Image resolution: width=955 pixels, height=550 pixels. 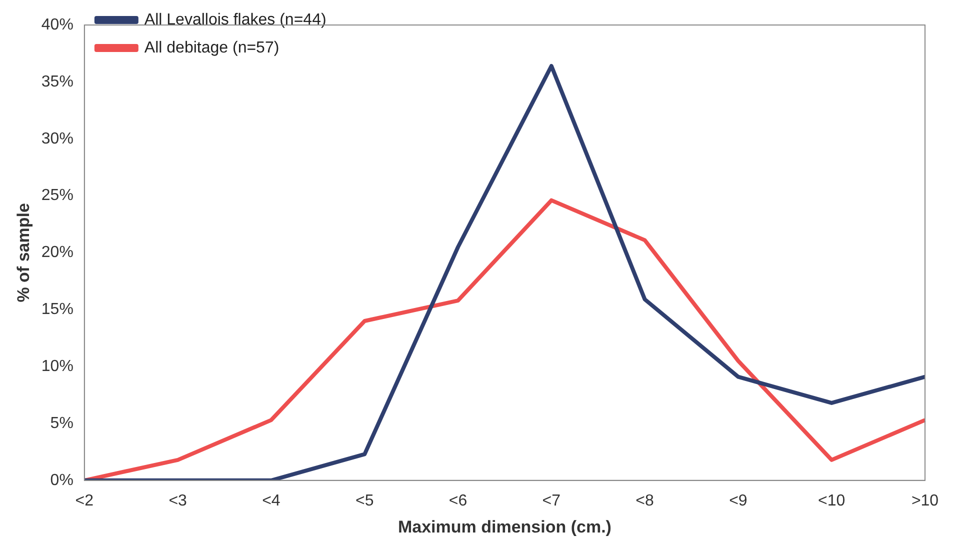 I want to click on x-tick-label: <2, so click(x=84, y=501).